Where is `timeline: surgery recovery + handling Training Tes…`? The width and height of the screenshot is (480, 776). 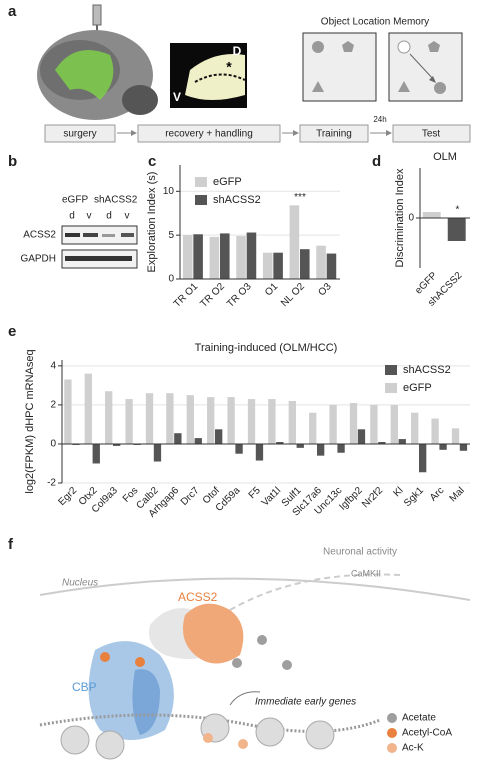 timeline: surgery recovery + handling Training Tes… is located at coordinates (257, 129).